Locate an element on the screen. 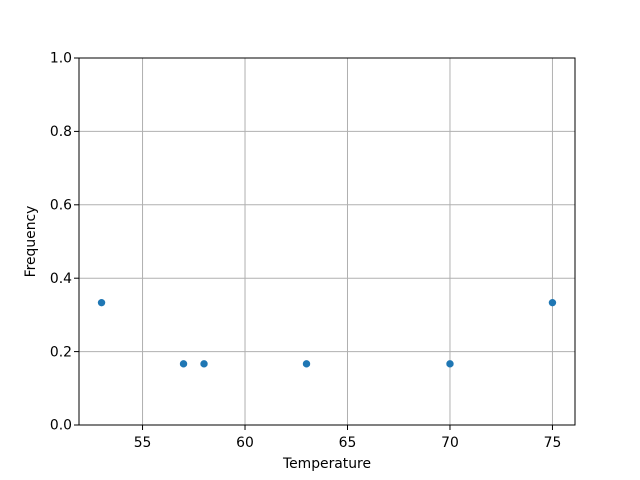  y-axis-label: Frequency is located at coordinates (31, 242).